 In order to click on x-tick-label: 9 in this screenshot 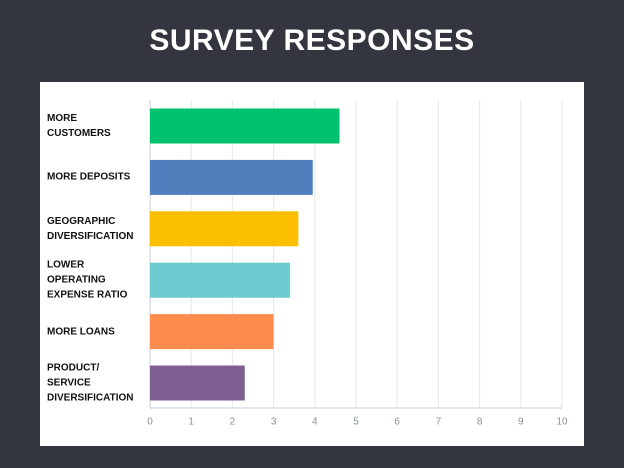, I will do `click(521, 422)`.